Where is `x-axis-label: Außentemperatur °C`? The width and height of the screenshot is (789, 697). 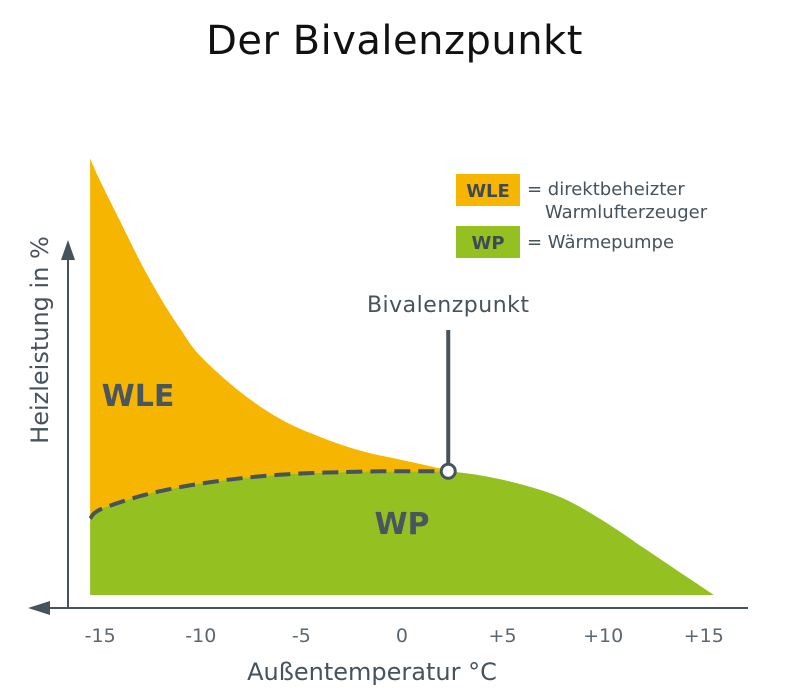
x-axis-label: Außentemperatur °C is located at coordinates (372, 672).